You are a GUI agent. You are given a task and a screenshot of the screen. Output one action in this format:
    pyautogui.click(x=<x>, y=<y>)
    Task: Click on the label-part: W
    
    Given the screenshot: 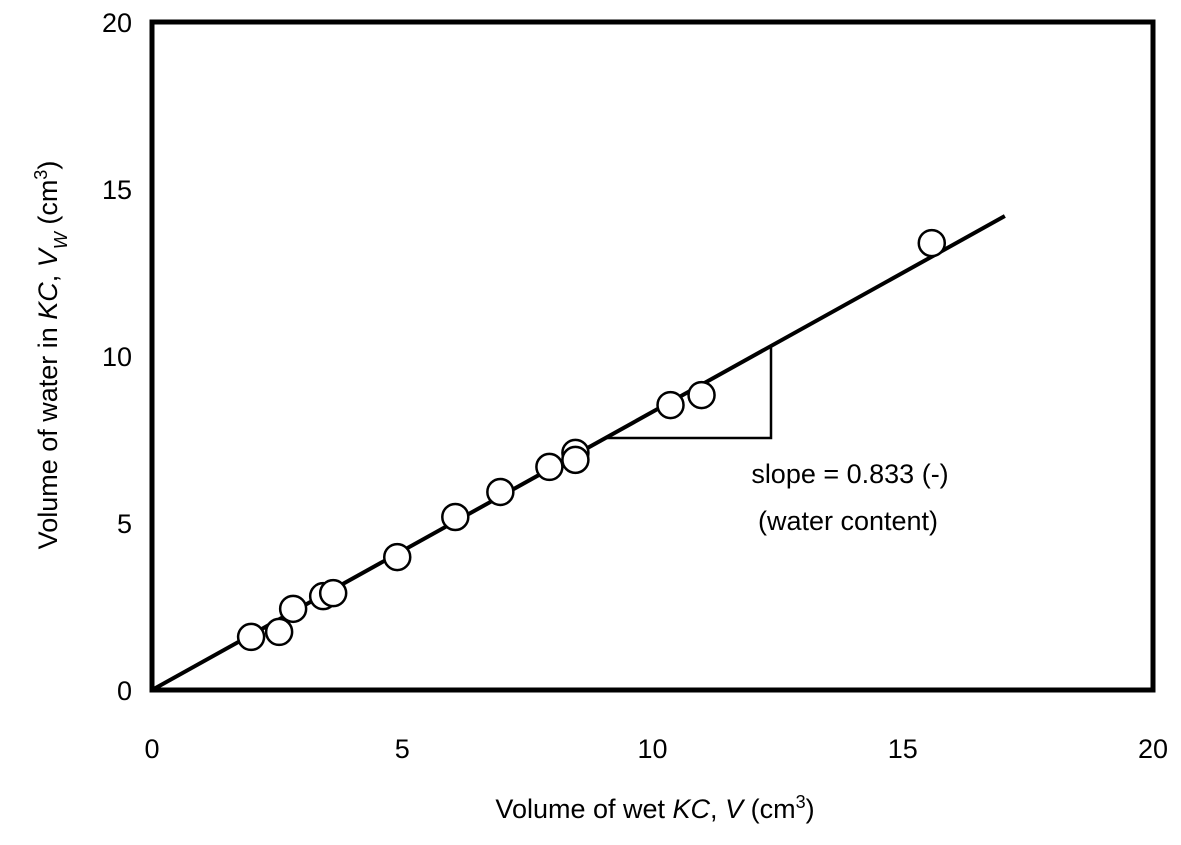 What is the action you would take?
    pyautogui.click(x=61, y=239)
    